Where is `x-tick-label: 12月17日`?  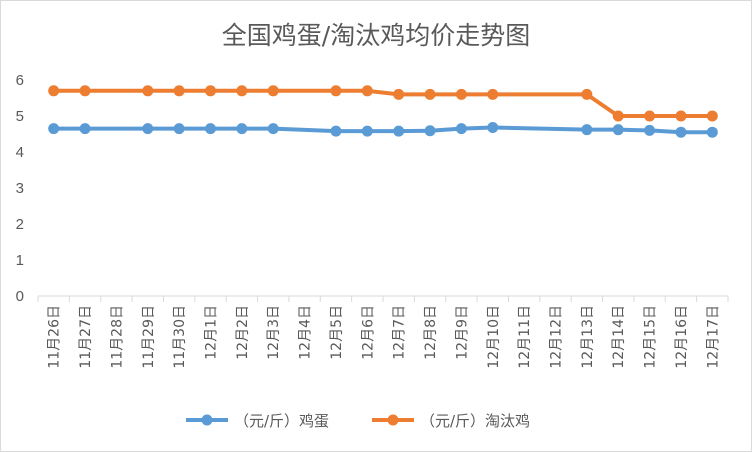
x-tick-label: 12月17日 is located at coordinates (713, 337).